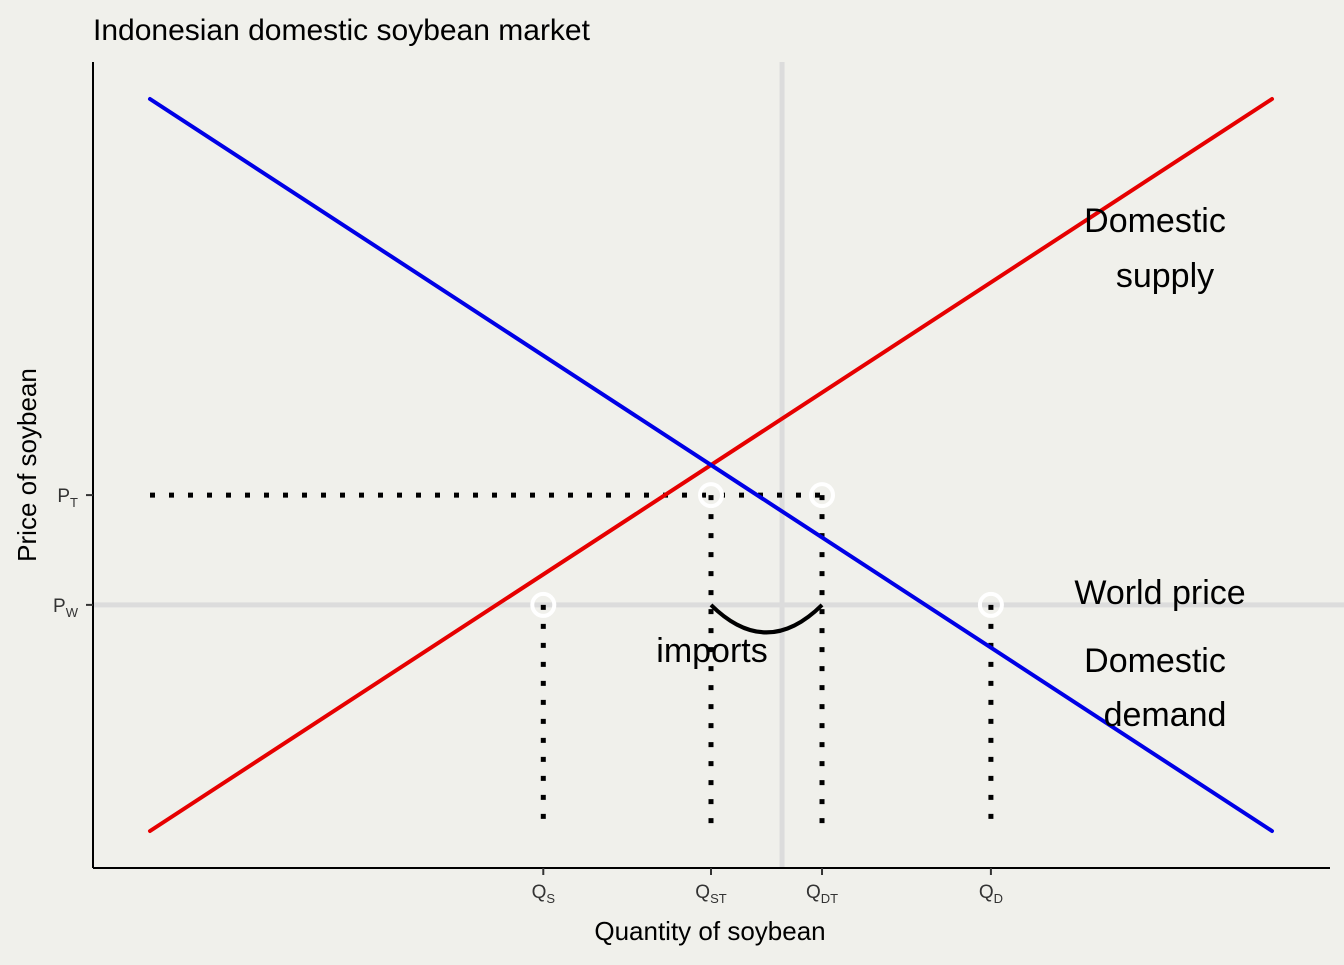  Describe the element at coordinates (1155, 661) in the screenshot. I see `demand-label-line1: Domestic` at that location.